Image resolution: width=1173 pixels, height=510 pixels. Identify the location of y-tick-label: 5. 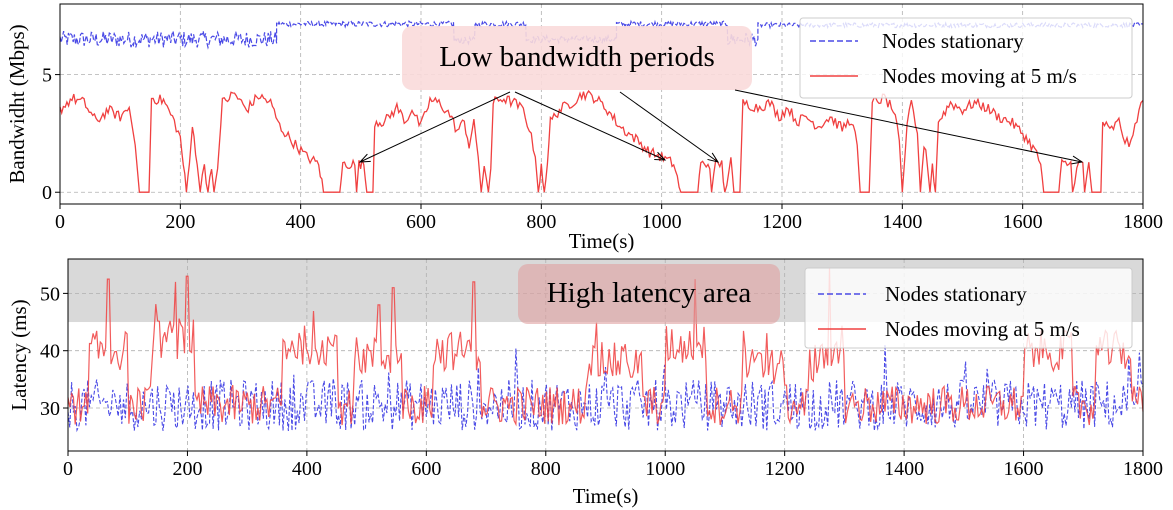
(47, 76).